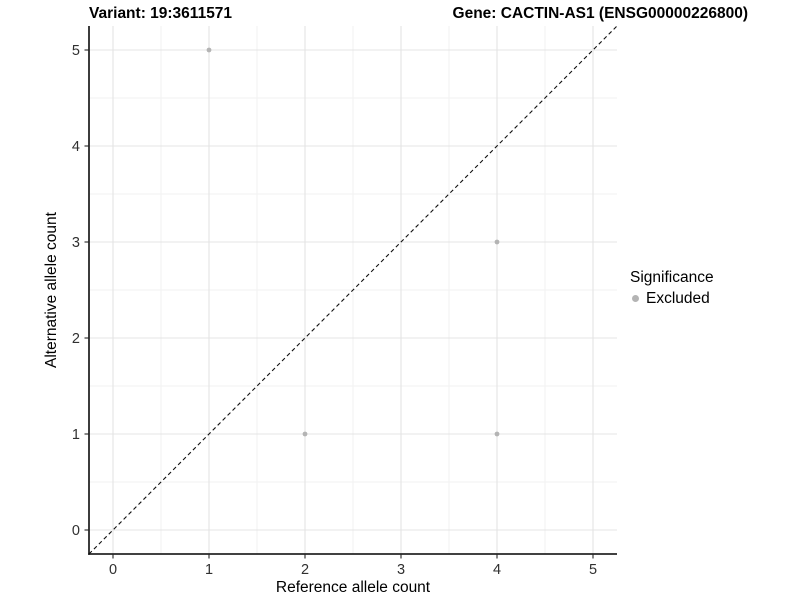 The image size is (800, 600). Describe the element at coordinates (76, 435) in the screenshot. I see `y-tick-label: 1` at that location.